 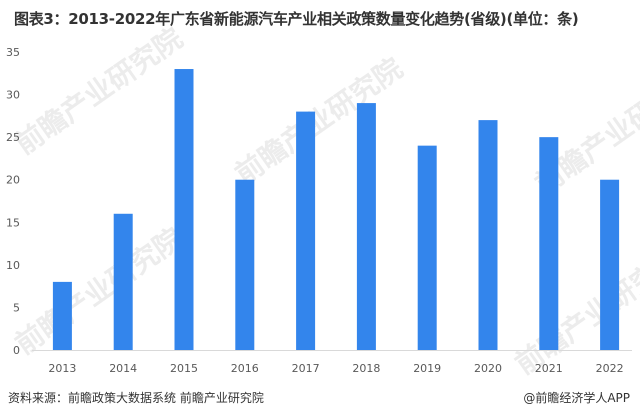 I want to click on bar-2022, so click(x=610, y=264).